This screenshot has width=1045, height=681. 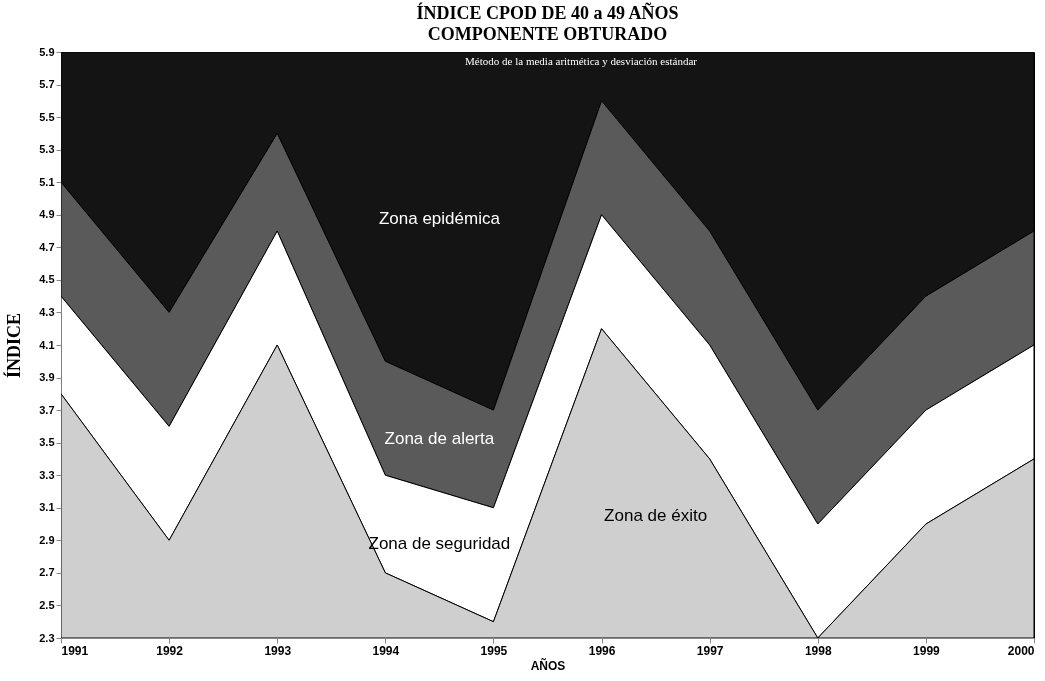 I want to click on x-tick-label: 2000, so click(x=1021, y=650).